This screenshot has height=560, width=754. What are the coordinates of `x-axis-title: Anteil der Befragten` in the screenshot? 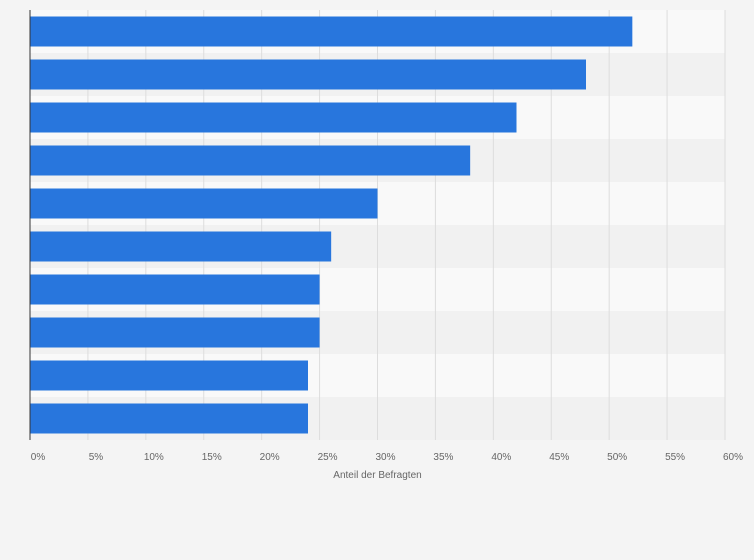 It's located at (377, 475).